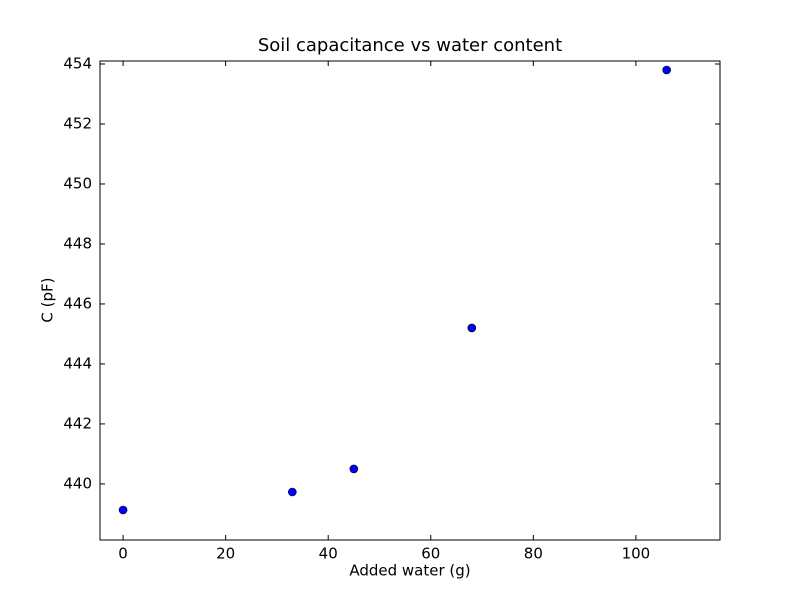 This screenshot has height=600, width=800. What do you see at coordinates (77, 243) in the screenshot?
I see `y-tick-label: 448` at bounding box center [77, 243].